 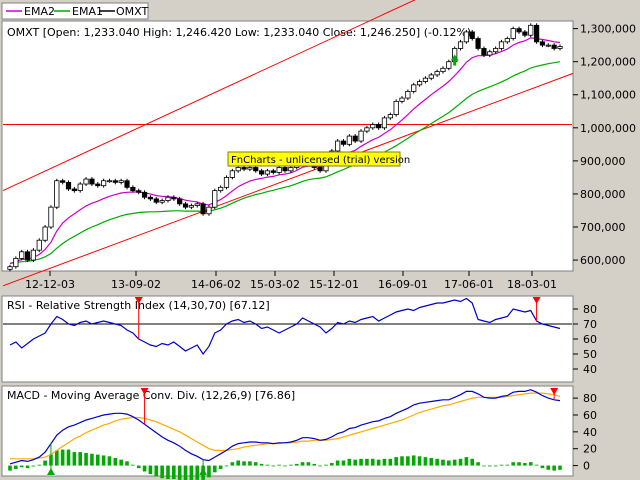 What do you see at coordinates (603, 161) in the screenshot?
I see `price-y-tick-label: 900,000` at bounding box center [603, 161].